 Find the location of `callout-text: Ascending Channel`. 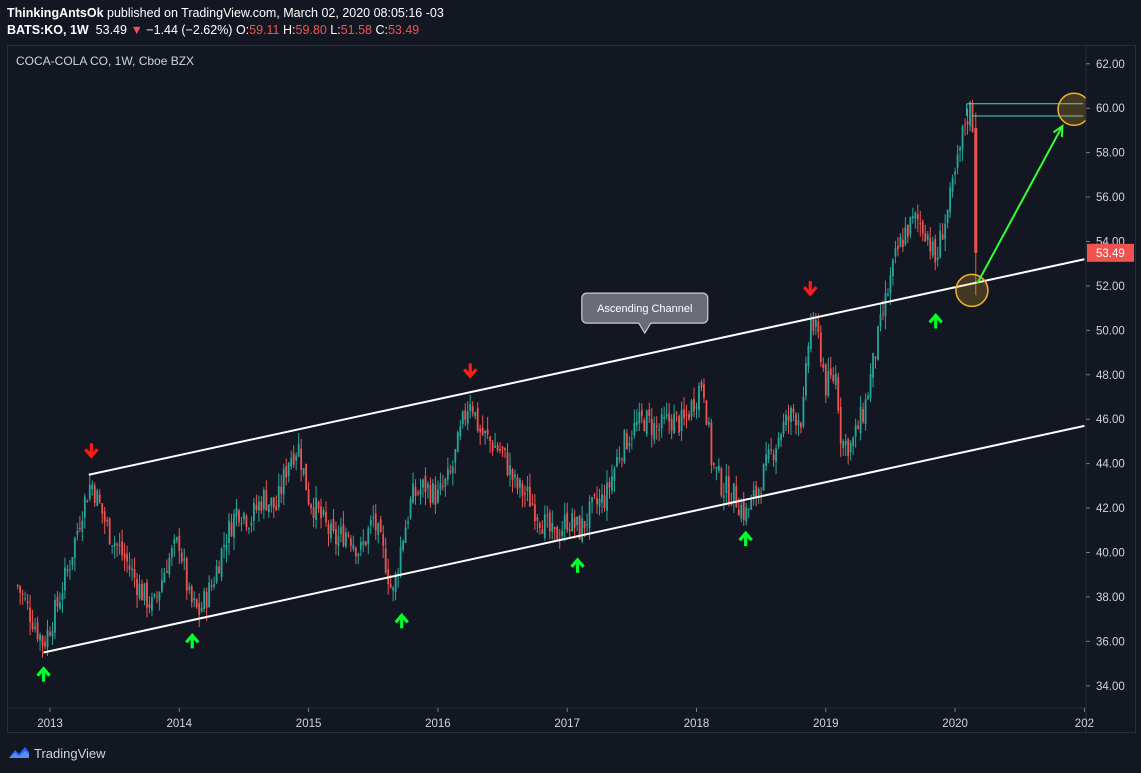

callout-text: Ascending Channel is located at coordinates (644, 309).